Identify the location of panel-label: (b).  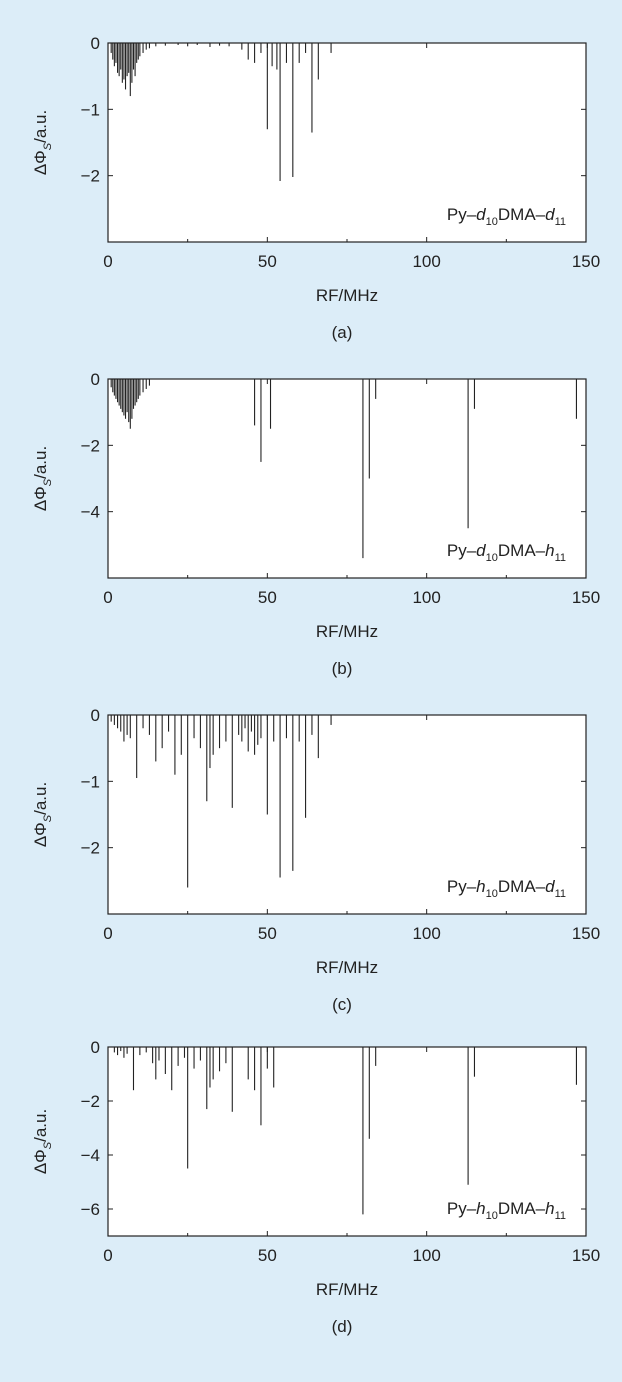
(342, 668).